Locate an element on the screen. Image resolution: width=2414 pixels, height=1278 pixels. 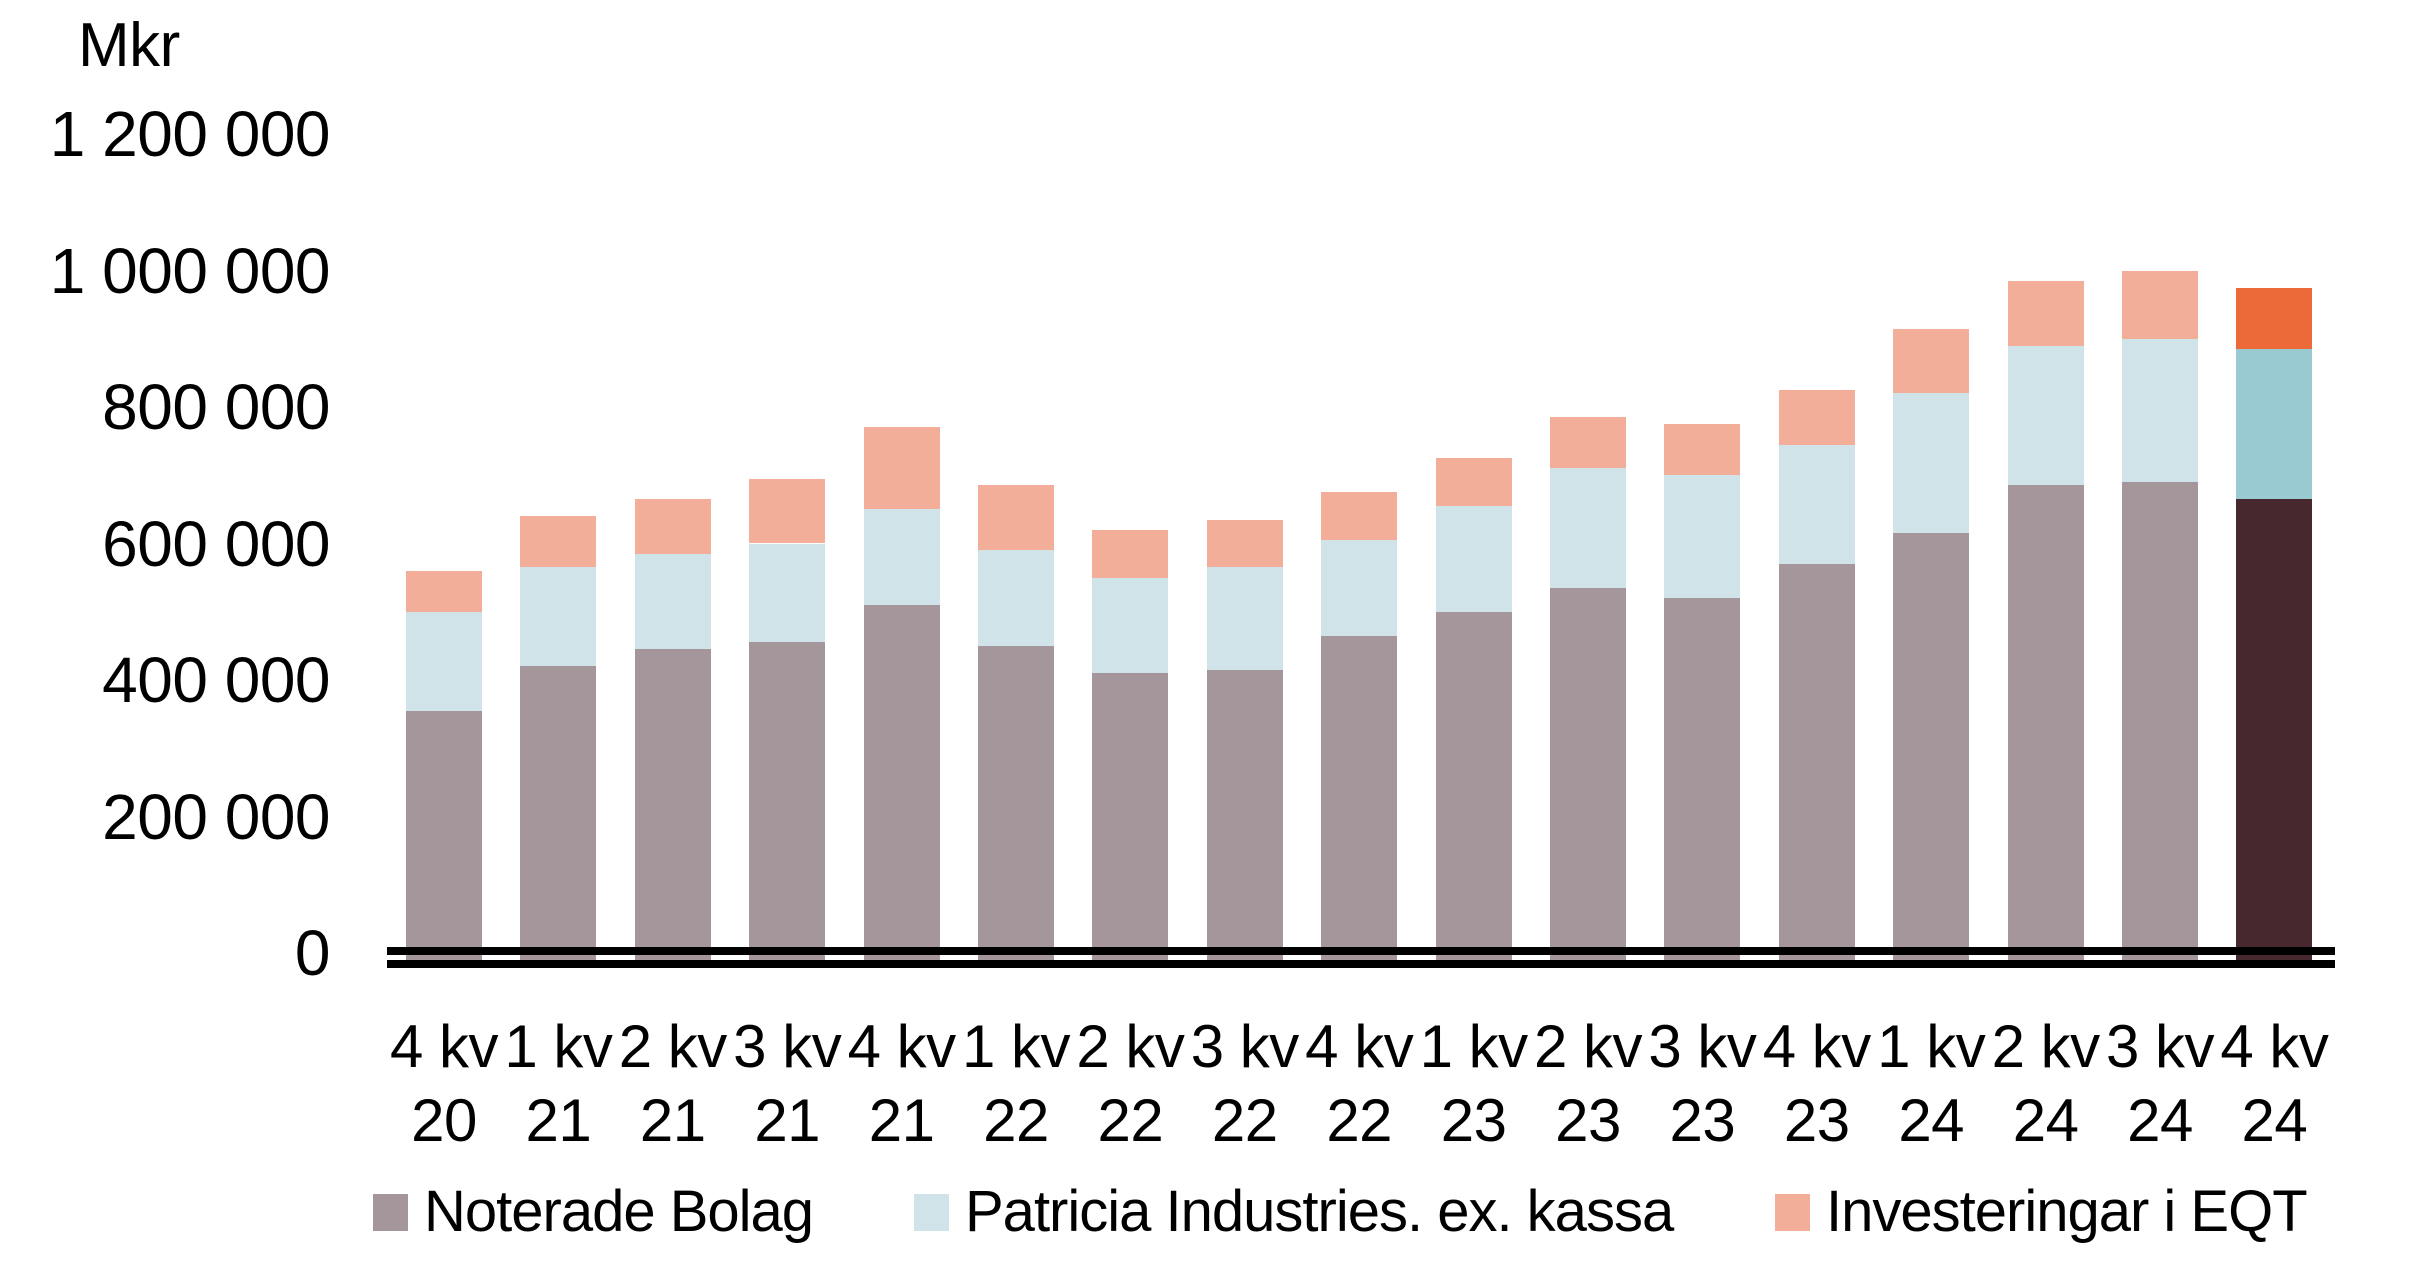
legend-label: Noterade Bolag is located at coordinates (619, 1211).